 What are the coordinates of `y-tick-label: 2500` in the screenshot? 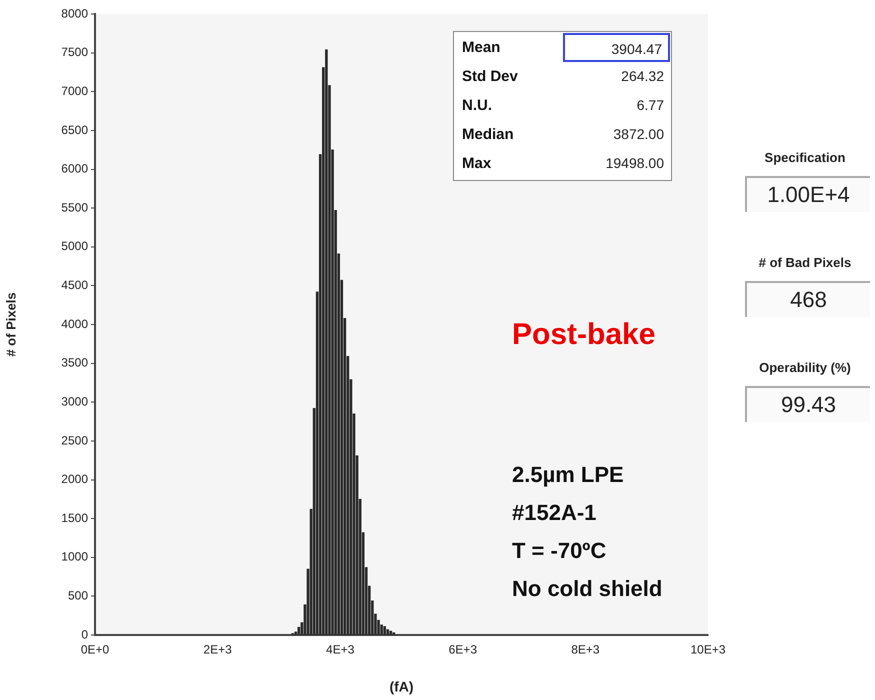 It's located at (74, 440).